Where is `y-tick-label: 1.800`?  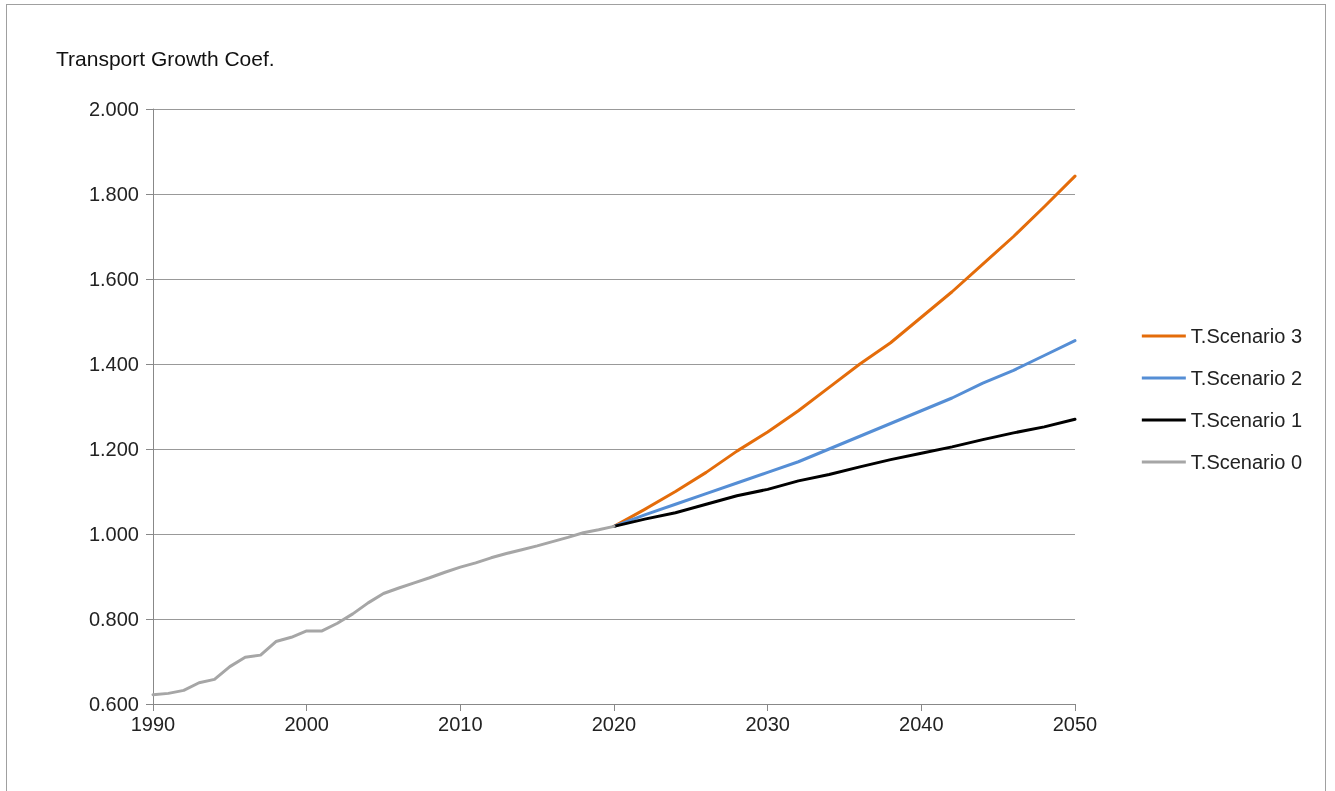 y-tick-label: 1.800 is located at coordinates (113, 194).